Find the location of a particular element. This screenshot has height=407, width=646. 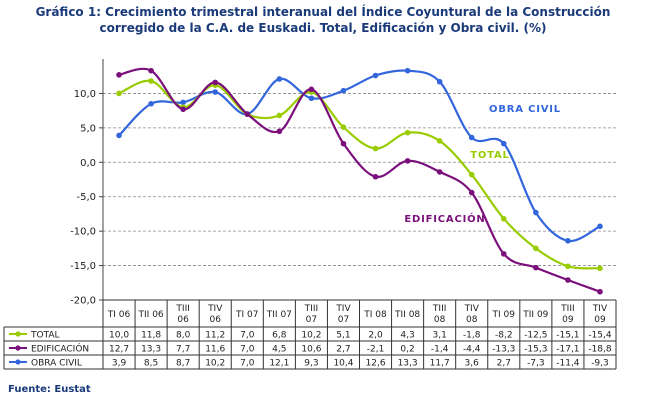

x-tick-label-3-top: TIV is located at coordinates (215, 309).